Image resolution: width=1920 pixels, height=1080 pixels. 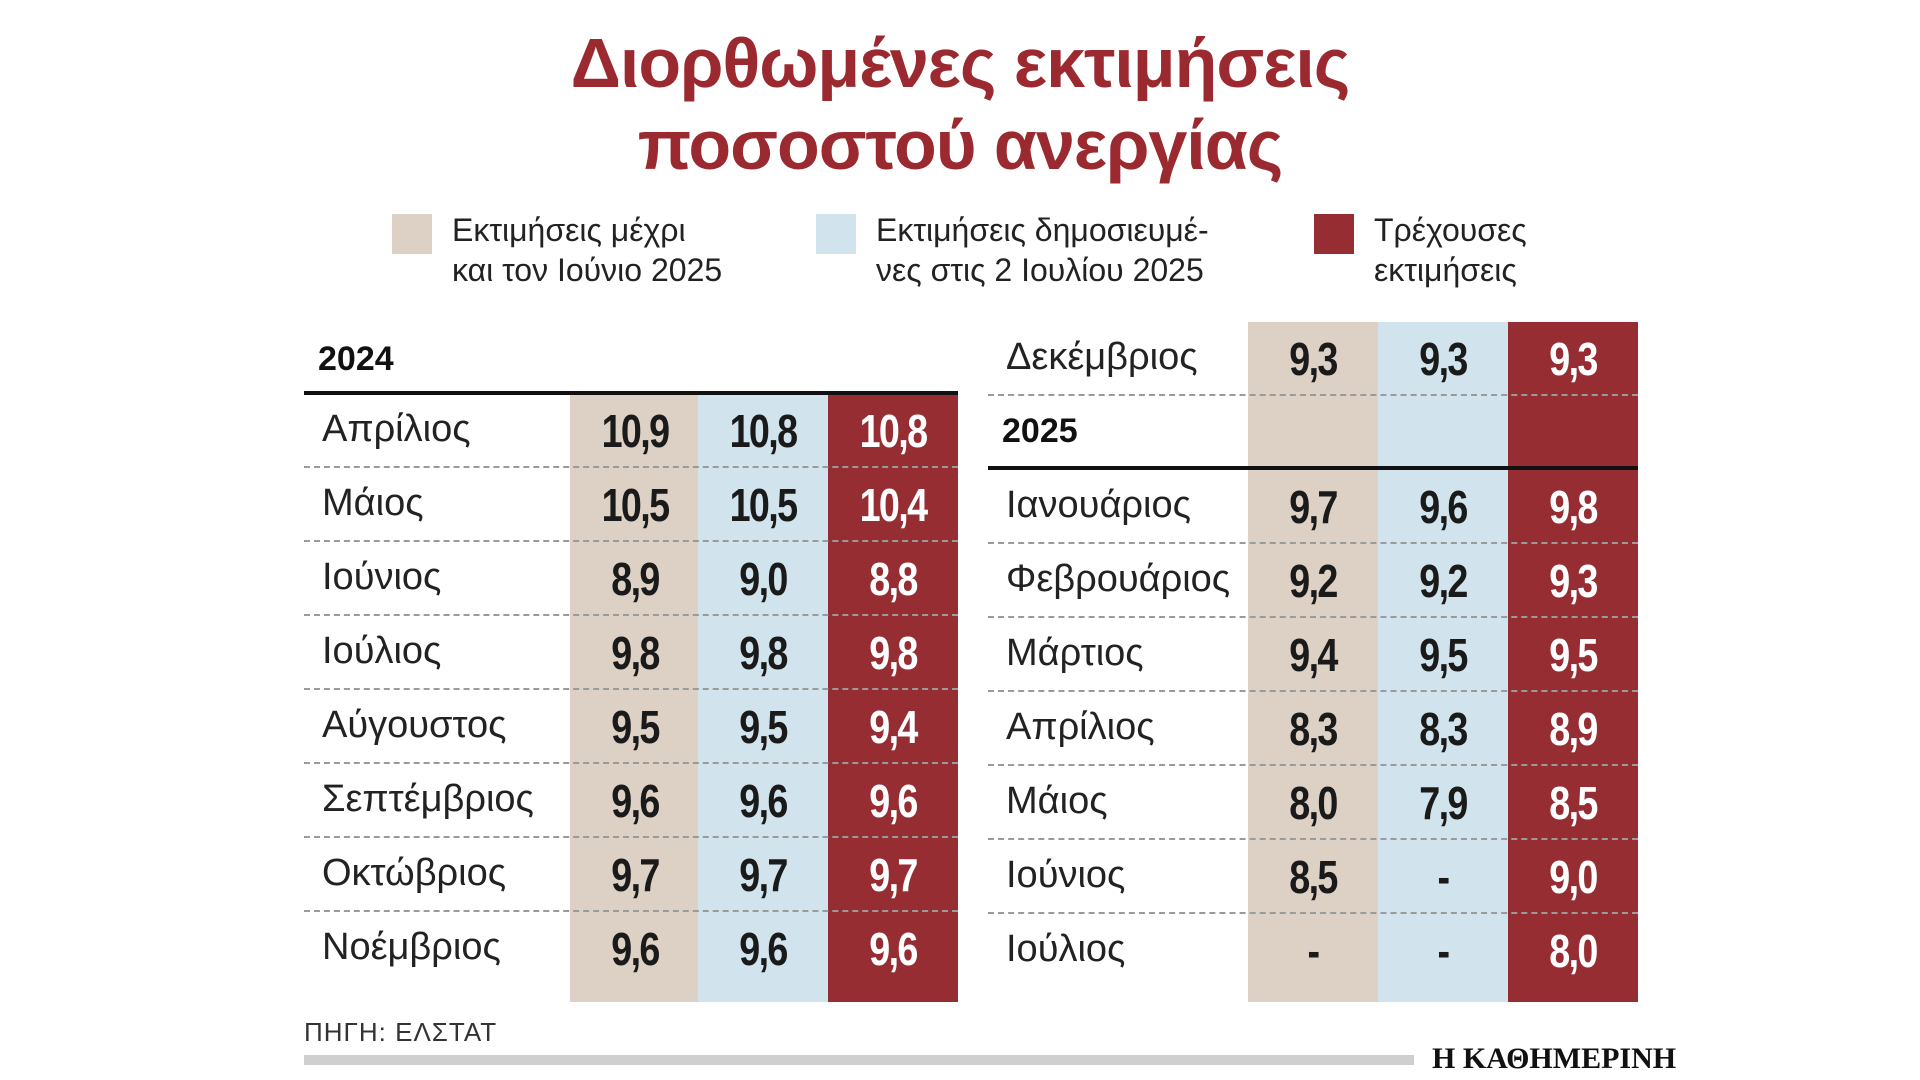 I want to click on value-previous: 9,2, so click(x=1313, y=581).